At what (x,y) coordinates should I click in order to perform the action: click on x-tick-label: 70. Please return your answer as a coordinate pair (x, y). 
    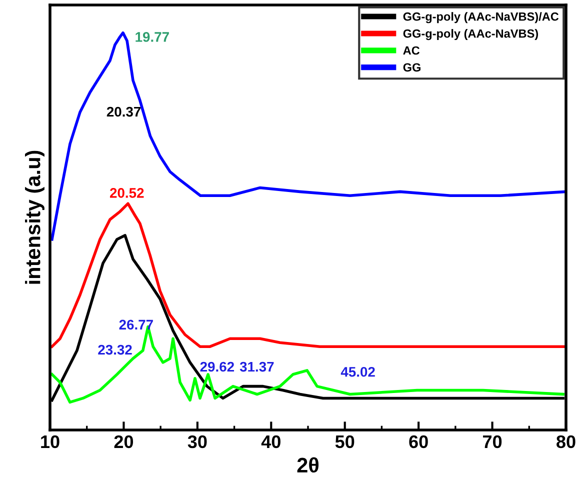
    Looking at the image, I should click on (492, 441).